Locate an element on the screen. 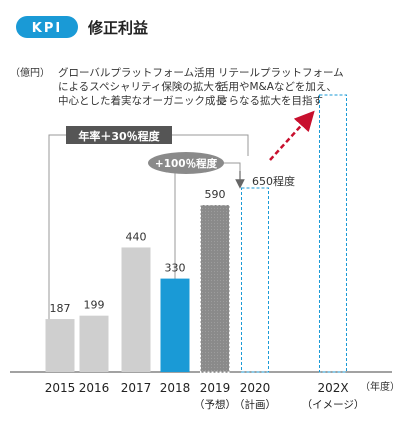  note-left-line3: 中心とした着実なオーガニック成長 is located at coordinates (142, 100).